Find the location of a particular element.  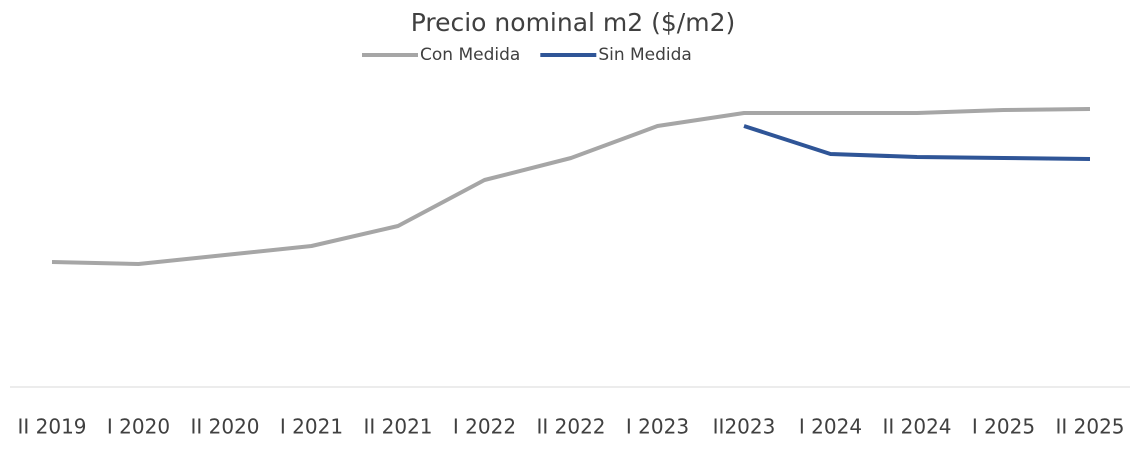

legend-label: Con Medida is located at coordinates (470, 55).